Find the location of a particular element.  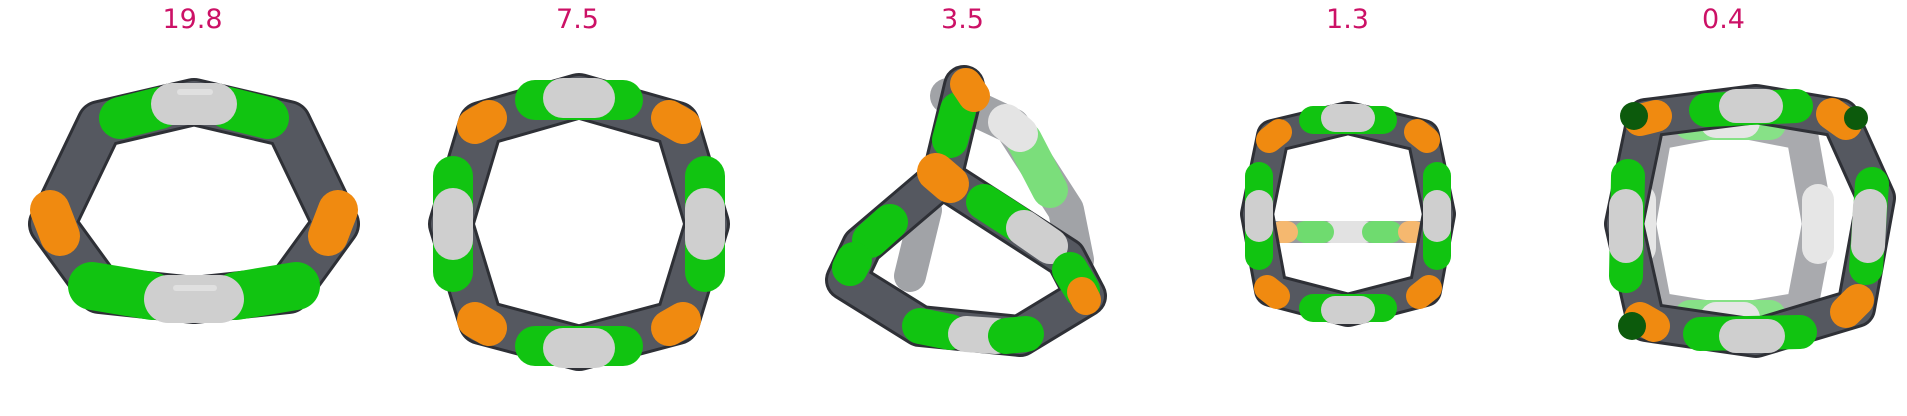

panel-label-2: 7.5 is located at coordinates (577, 19).